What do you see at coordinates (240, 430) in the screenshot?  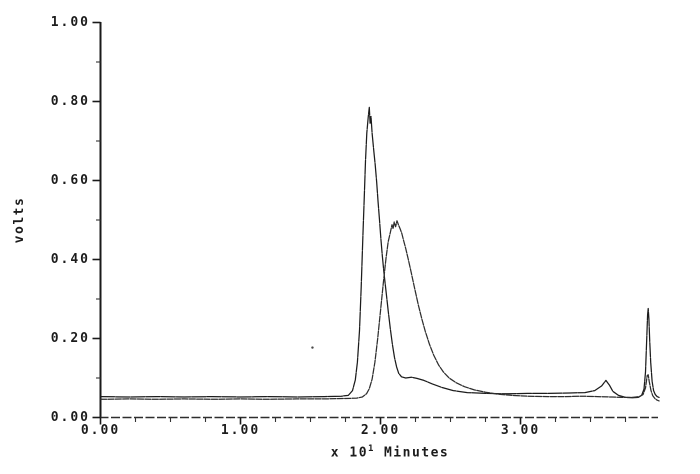 I see `x-tick-label: 1.00` at bounding box center [240, 430].